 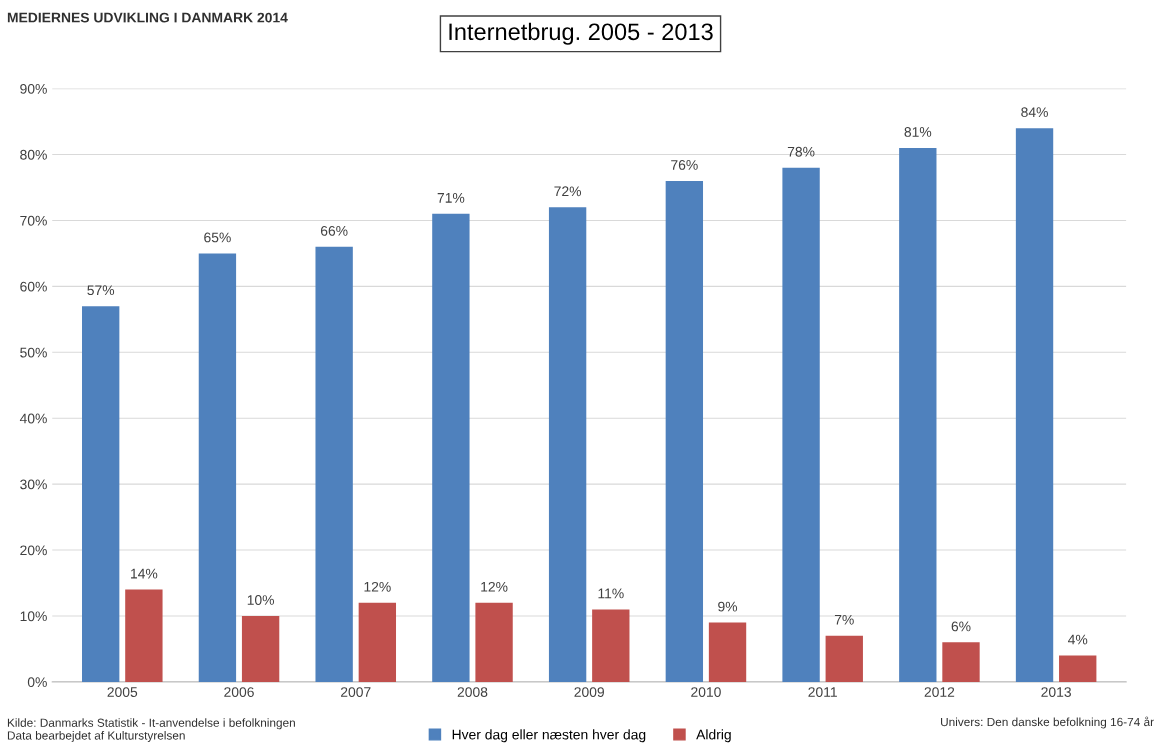 What do you see at coordinates (33, 154) in the screenshot?
I see `y-tick-label: 80%` at bounding box center [33, 154].